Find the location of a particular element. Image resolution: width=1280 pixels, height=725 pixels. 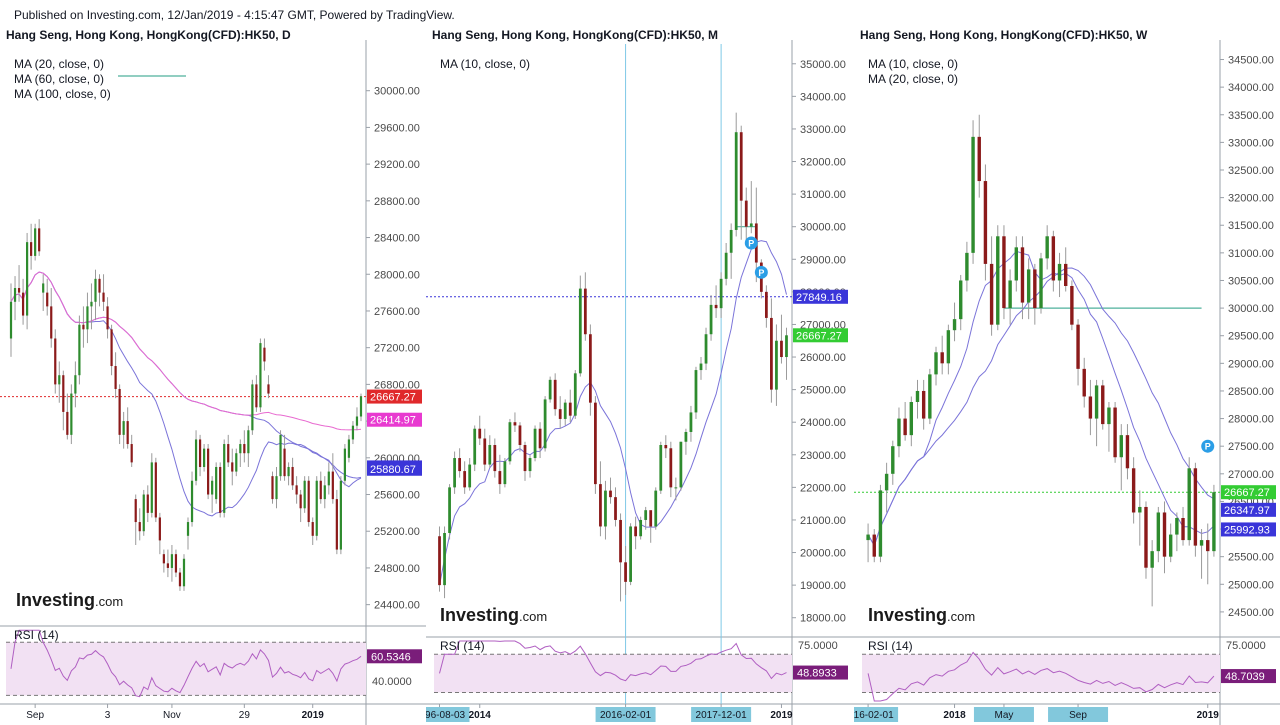

y-tick-label: 28500.00 is located at coordinates (1251, 392).